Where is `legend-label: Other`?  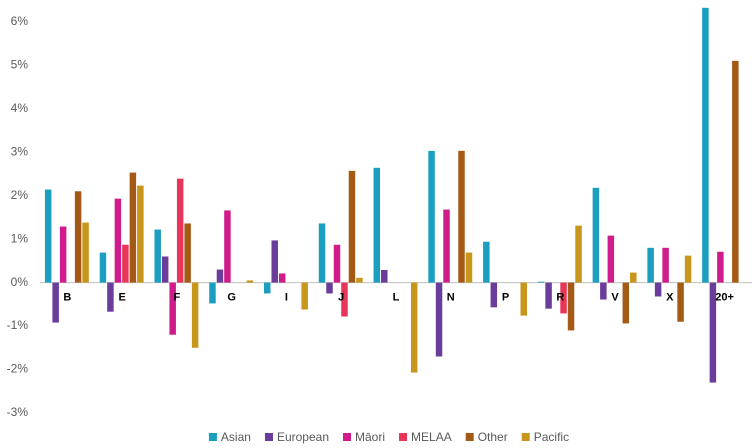
legend-label: Other is located at coordinates (493, 437).